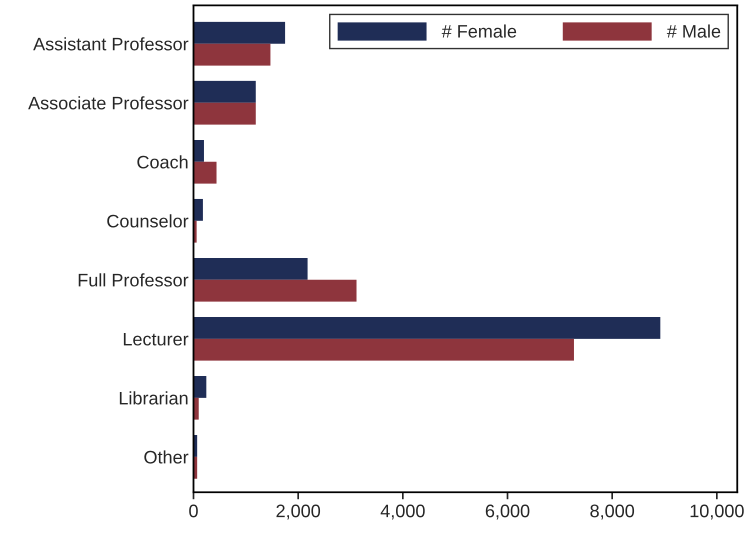 This screenshot has width=750, height=538. I want to click on x-tick-label: 10,000, so click(717, 512).